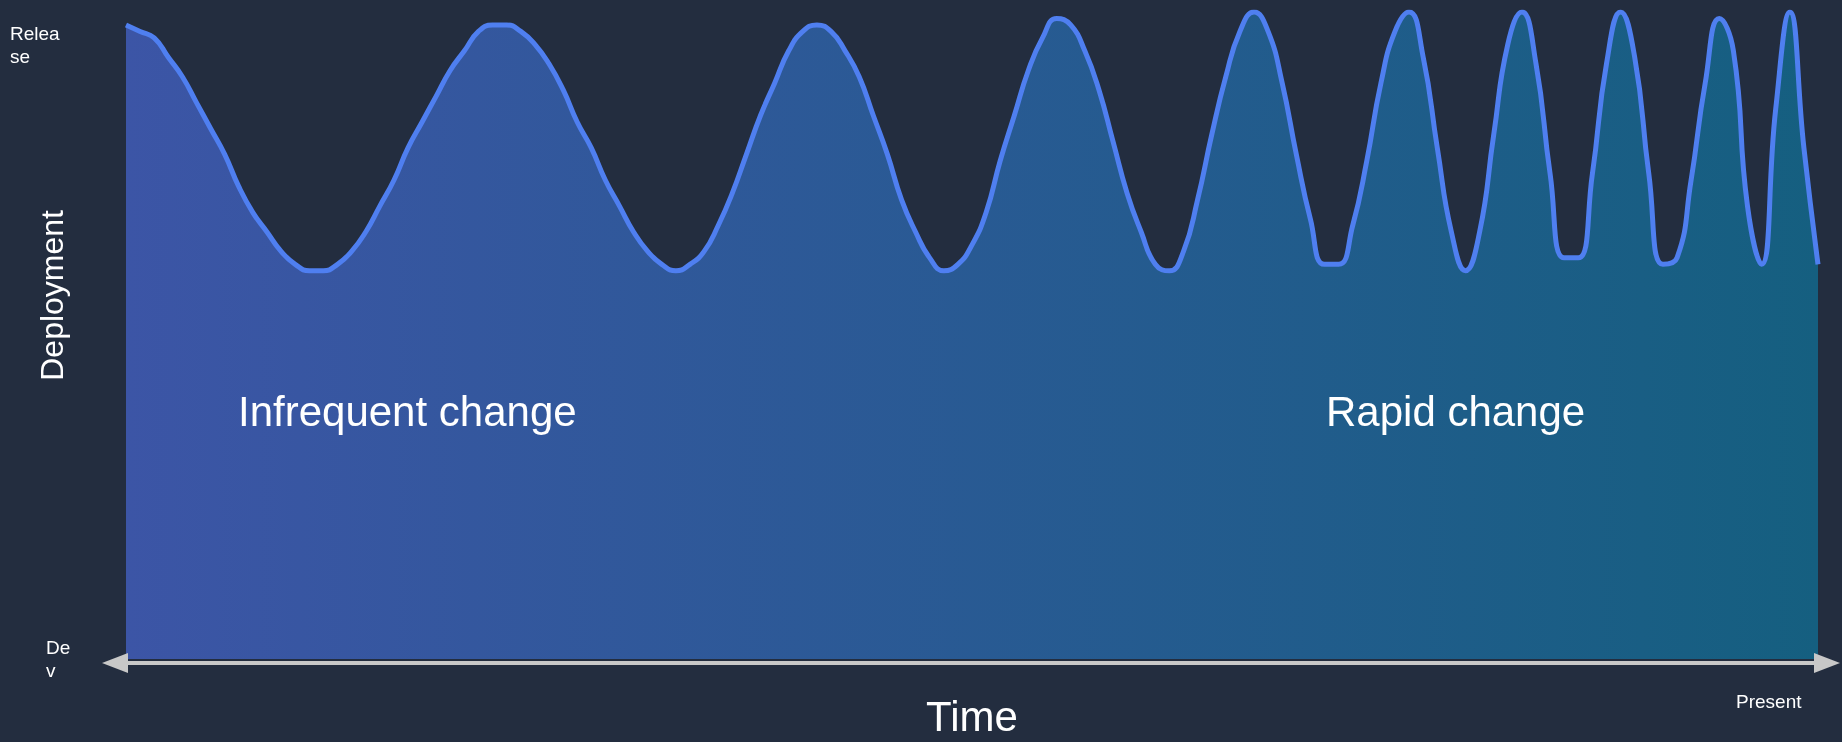 Image resolution: width=1842 pixels, height=742 pixels. What do you see at coordinates (972, 716) in the screenshot?
I see `x-axis-title: Time` at bounding box center [972, 716].